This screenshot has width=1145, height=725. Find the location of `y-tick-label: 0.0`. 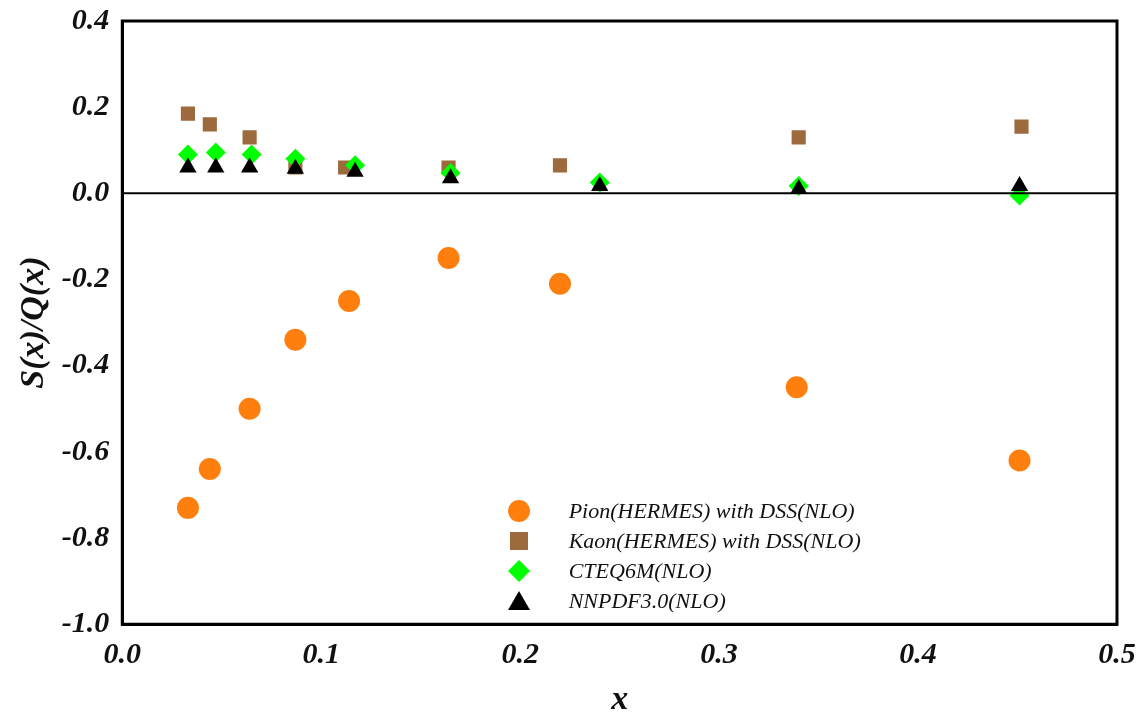

y-tick-label: 0.0 is located at coordinates (90, 191).